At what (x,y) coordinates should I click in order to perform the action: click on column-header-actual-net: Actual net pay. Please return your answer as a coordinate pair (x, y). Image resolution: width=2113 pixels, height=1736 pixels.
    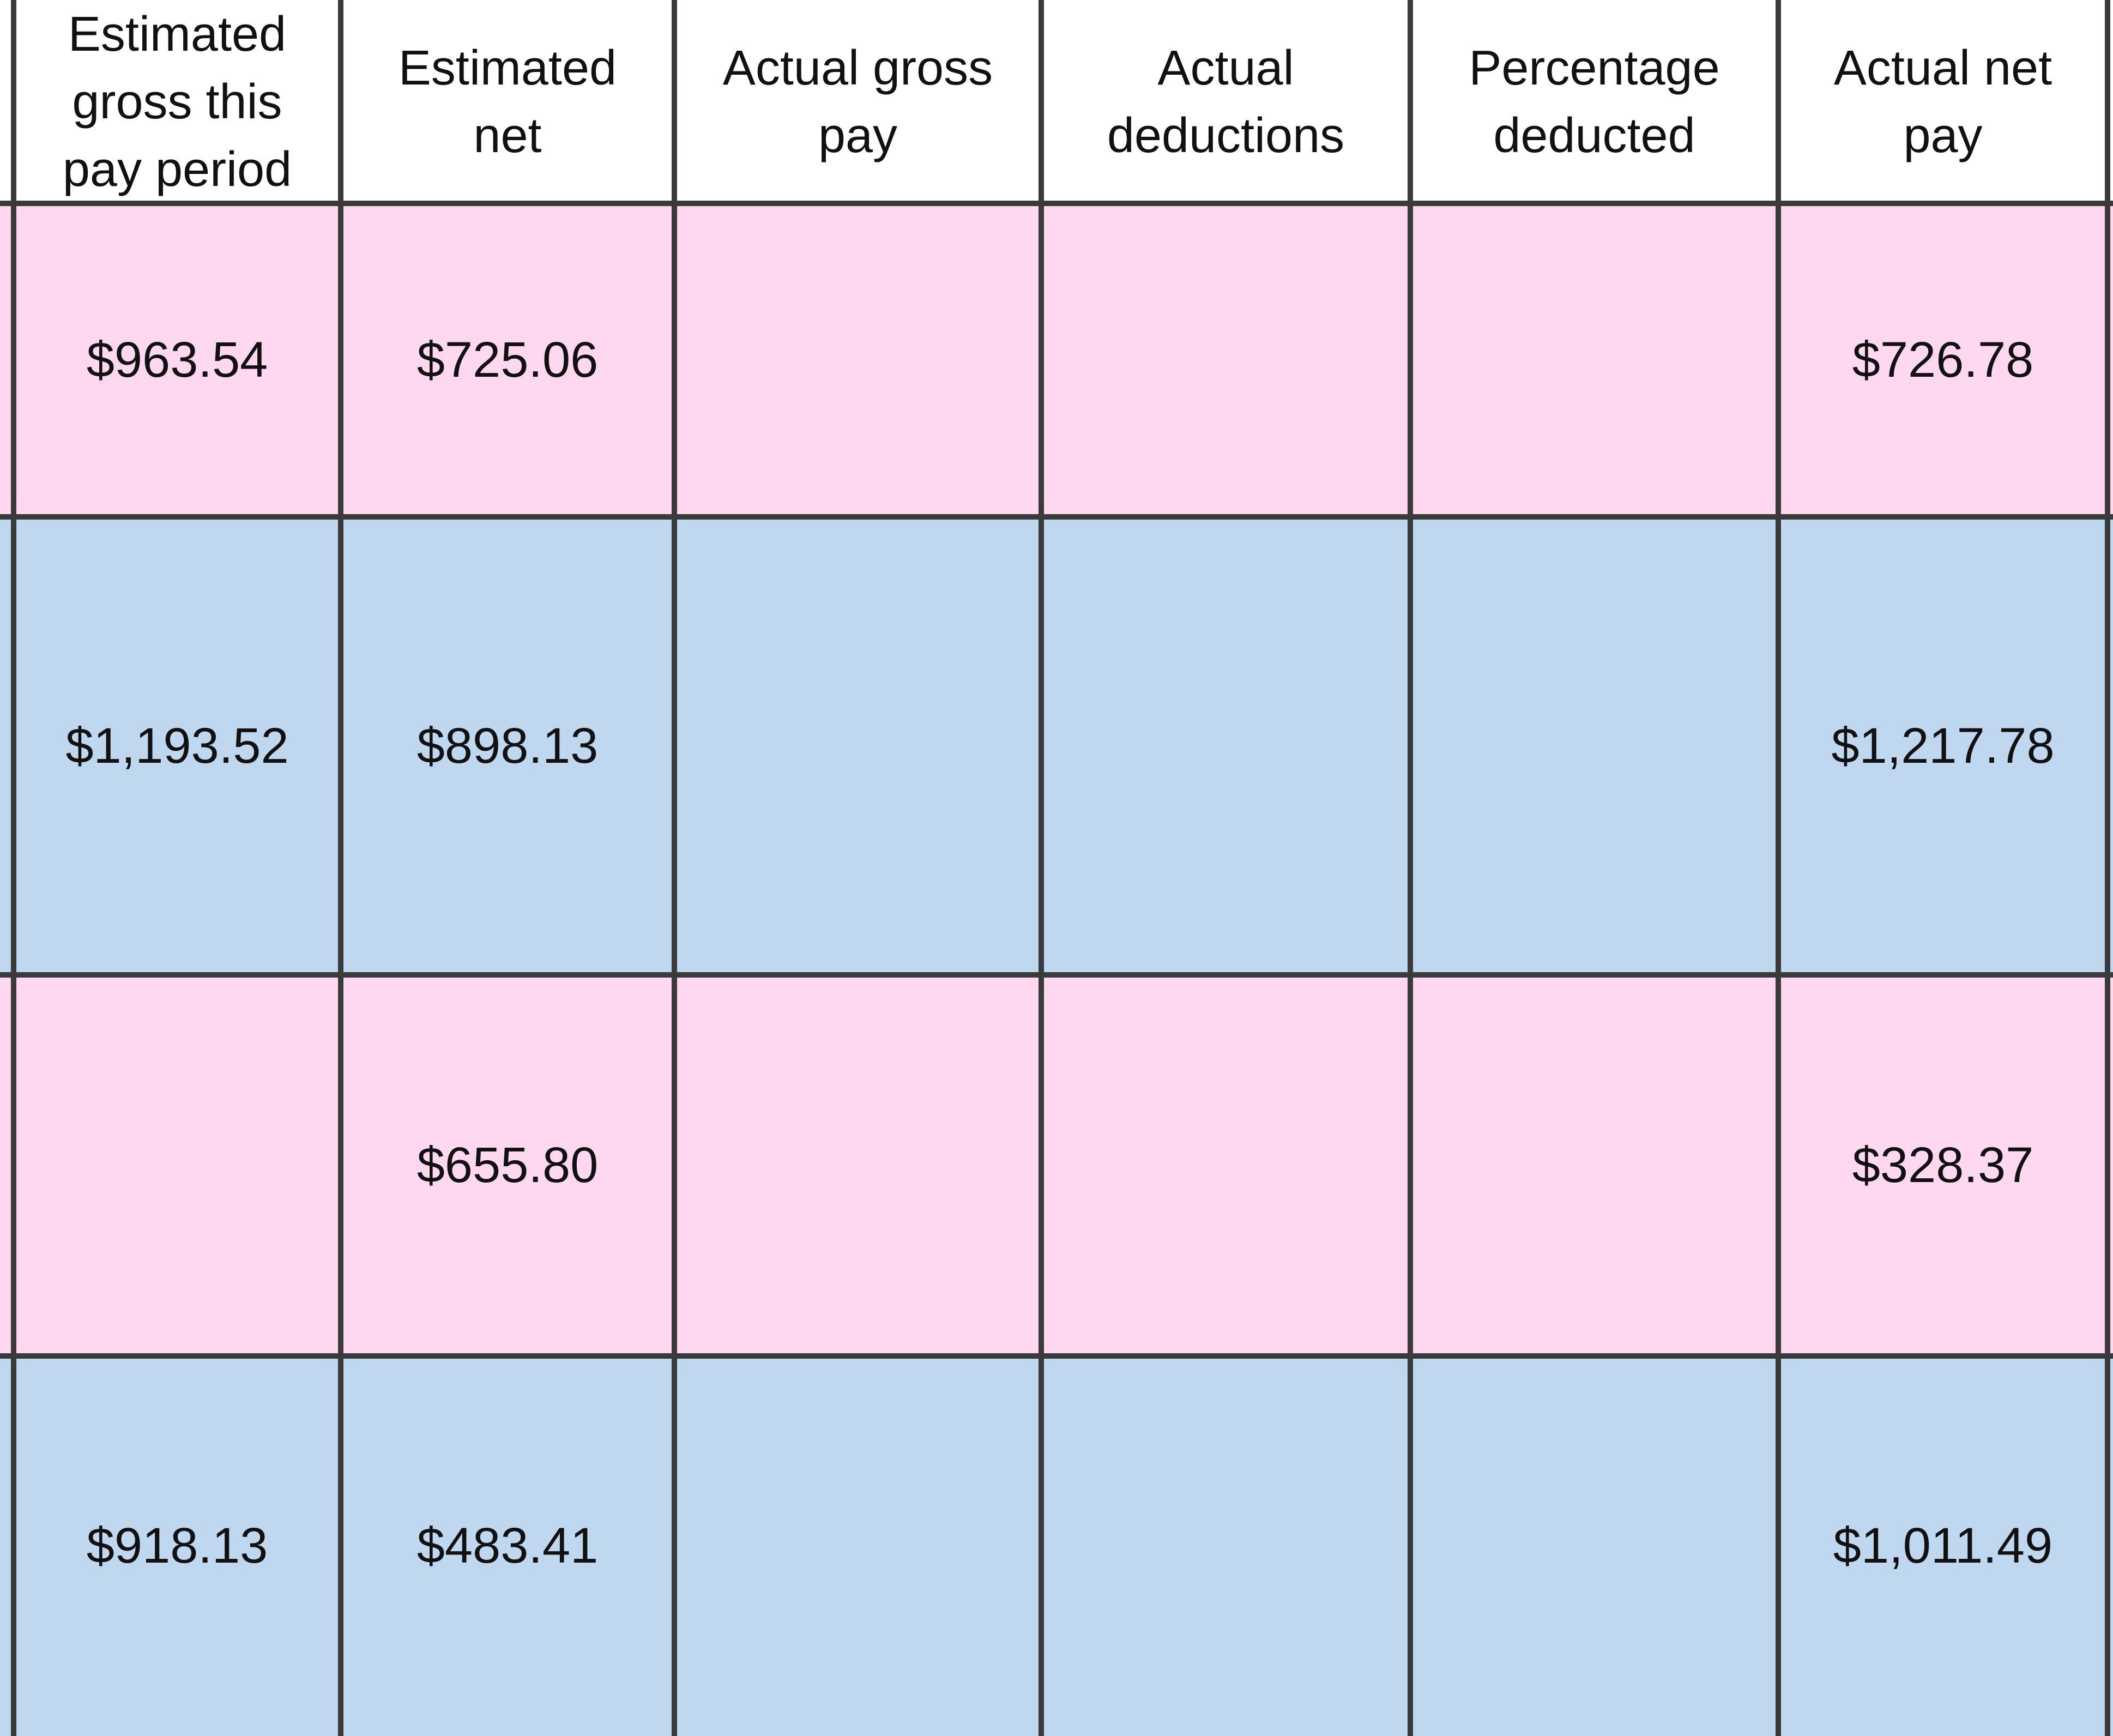
    Looking at the image, I should click on (1943, 101).